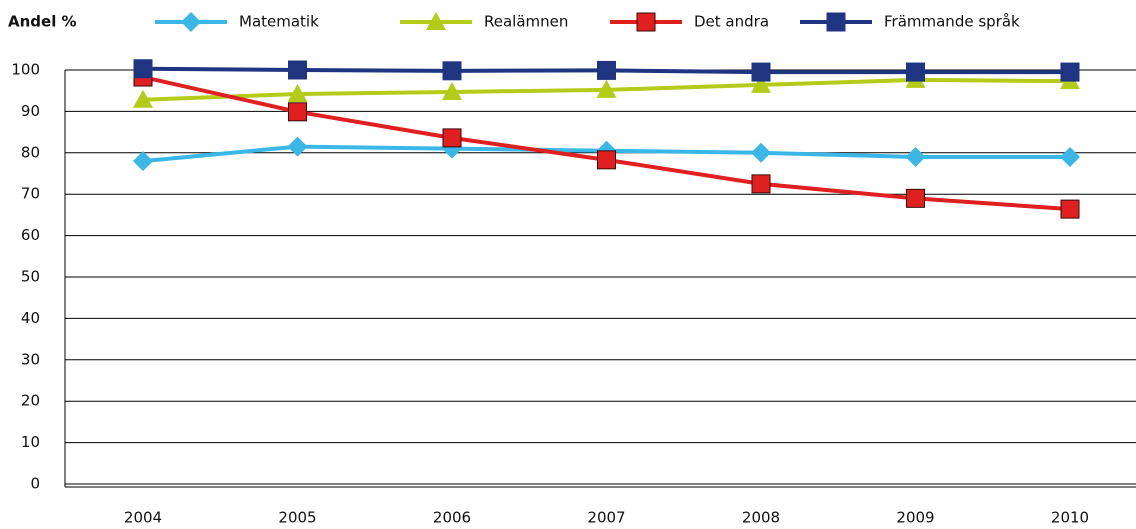 This screenshot has width=1136, height=529. What do you see at coordinates (30, 152) in the screenshot?
I see `y-tick-label: 80` at bounding box center [30, 152].